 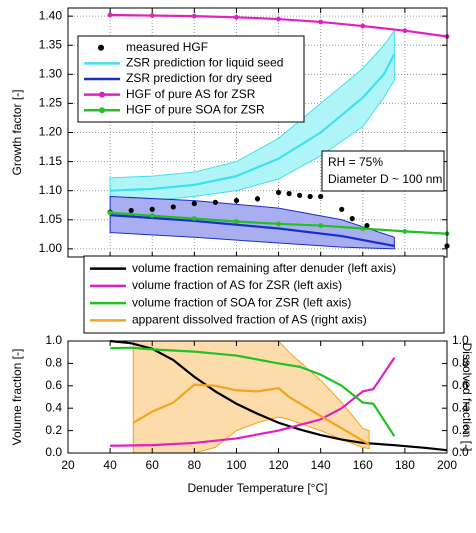 What do you see at coordinates (68, 465) in the screenshot?
I see `x-tick-label: 20` at bounding box center [68, 465].